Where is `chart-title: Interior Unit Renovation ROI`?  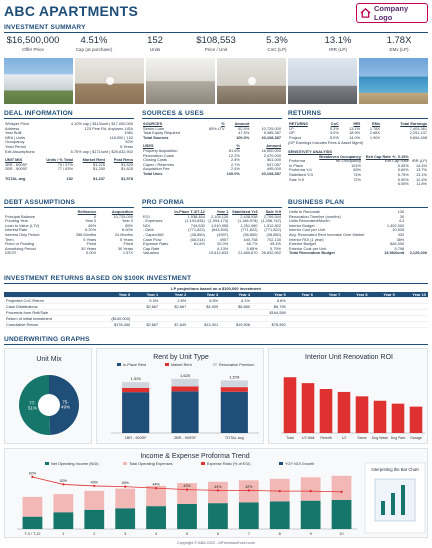 chart-title: Interior Unit Renovation ROI is located at coordinates (349, 357).